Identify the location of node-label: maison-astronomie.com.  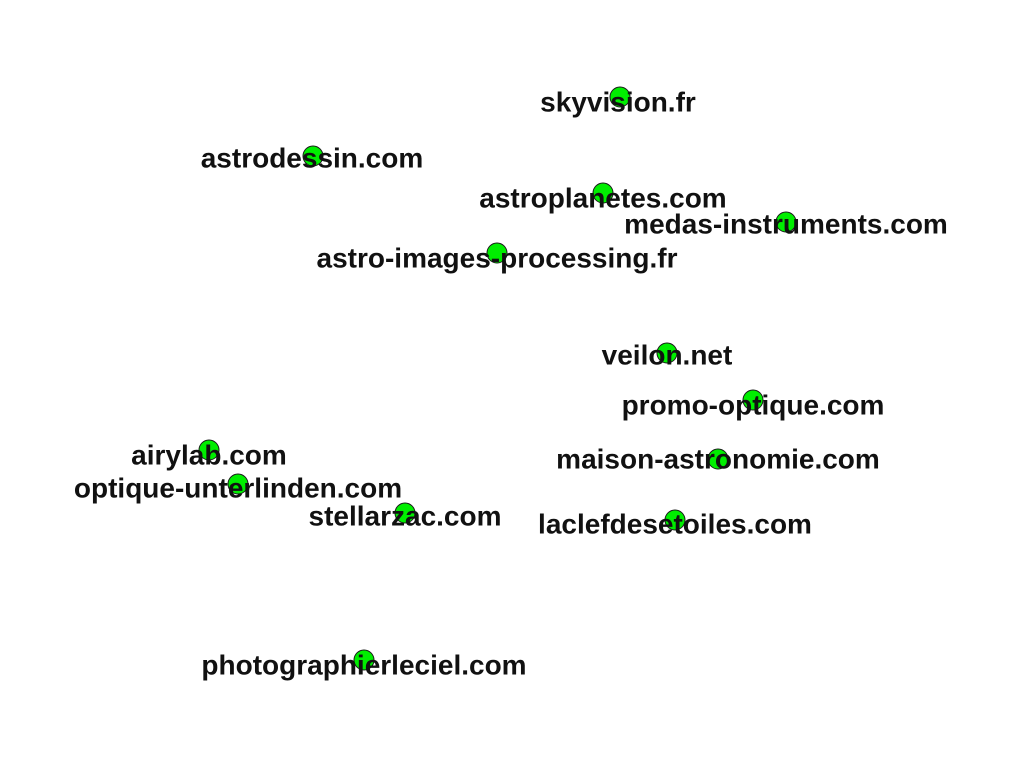
(718, 458).